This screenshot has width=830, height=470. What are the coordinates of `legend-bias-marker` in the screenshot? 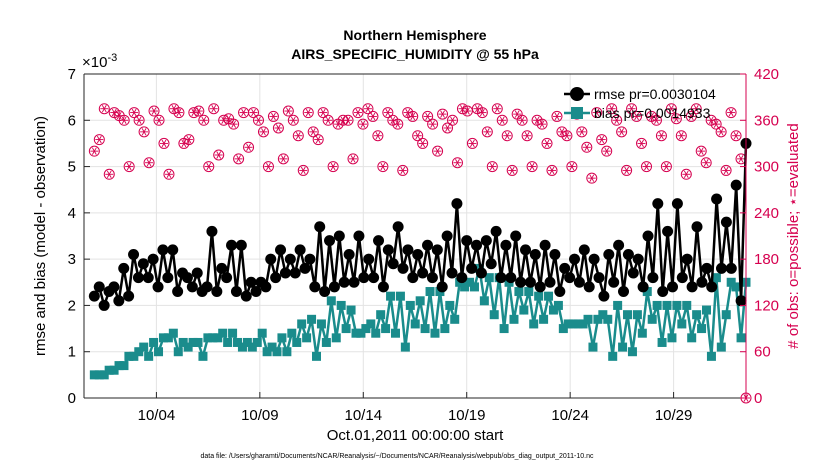 It's located at (577, 113).